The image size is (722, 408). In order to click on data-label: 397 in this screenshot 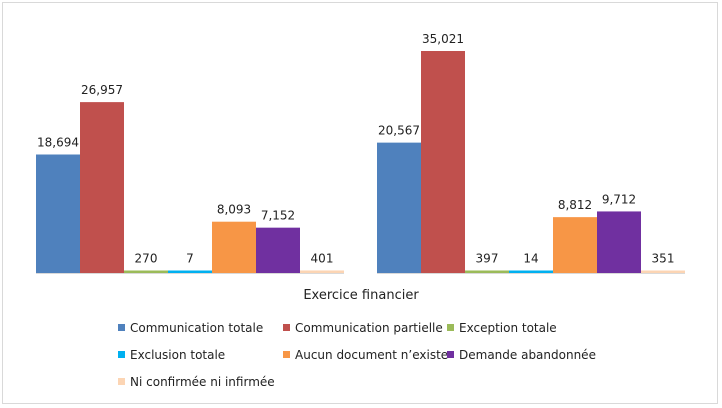, I will do `click(487, 258)`.